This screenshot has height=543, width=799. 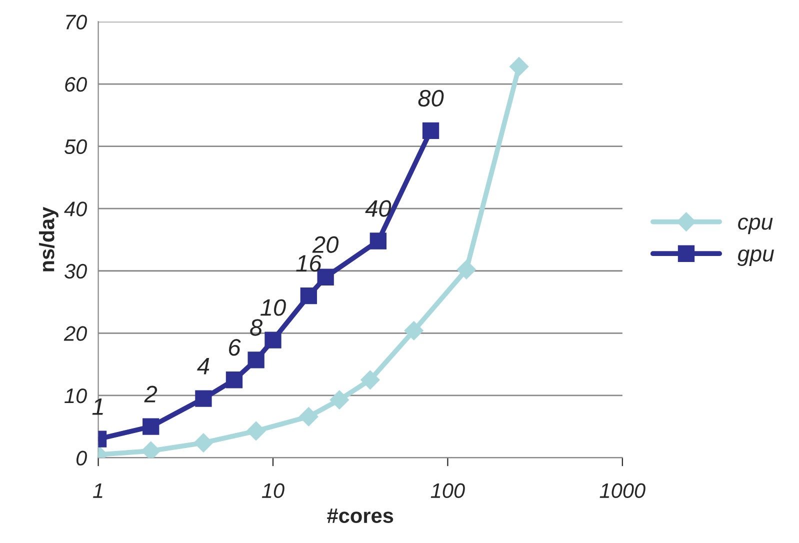 I want to click on annotation: 20, so click(x=325, y=244).